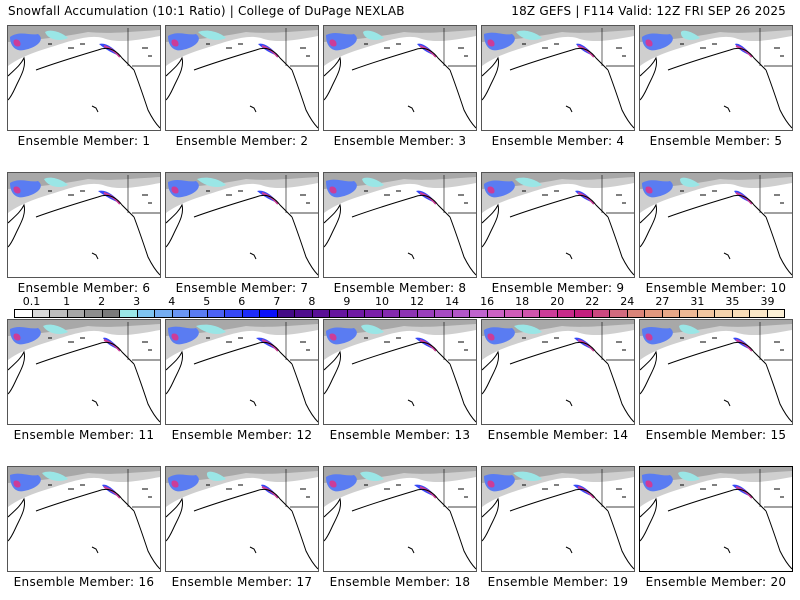 The width and height of the screenshot is (800, 600). Describe the element at coordinates (400, 435) in the screenshot. I see `ensemble-member-label: Ensemble Member: 13` at that location.